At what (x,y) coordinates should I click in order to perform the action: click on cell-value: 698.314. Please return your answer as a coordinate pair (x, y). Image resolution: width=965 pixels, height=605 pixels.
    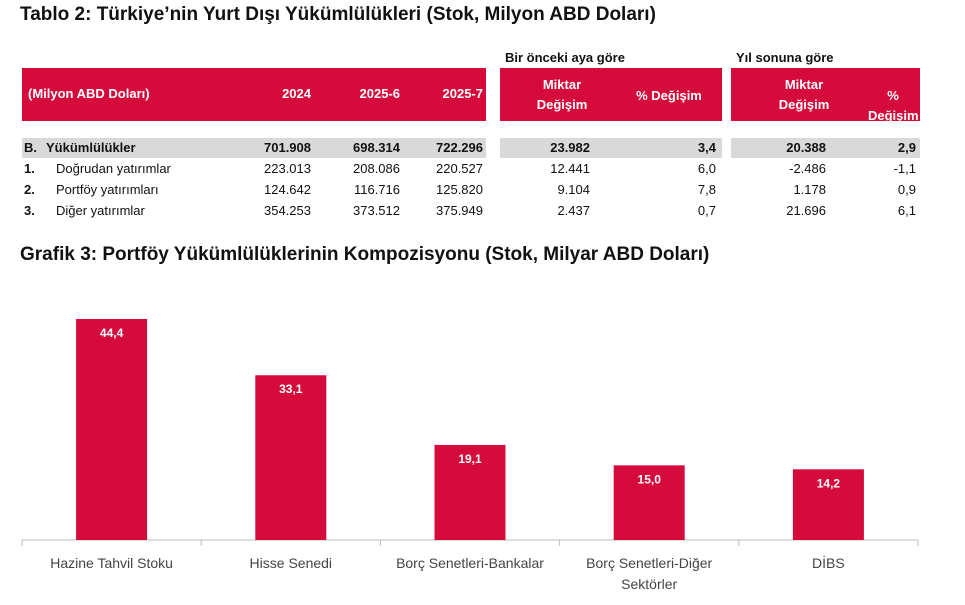
    Looking at the image, I should click on (376, 147).